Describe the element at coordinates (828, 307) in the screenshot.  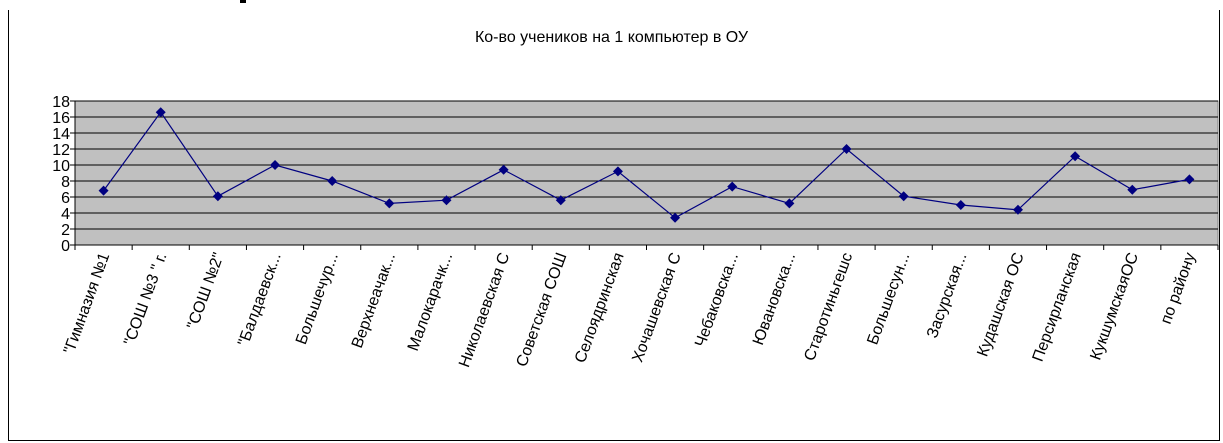
I see `x-tick-label: Старотиньгешс` at that location.